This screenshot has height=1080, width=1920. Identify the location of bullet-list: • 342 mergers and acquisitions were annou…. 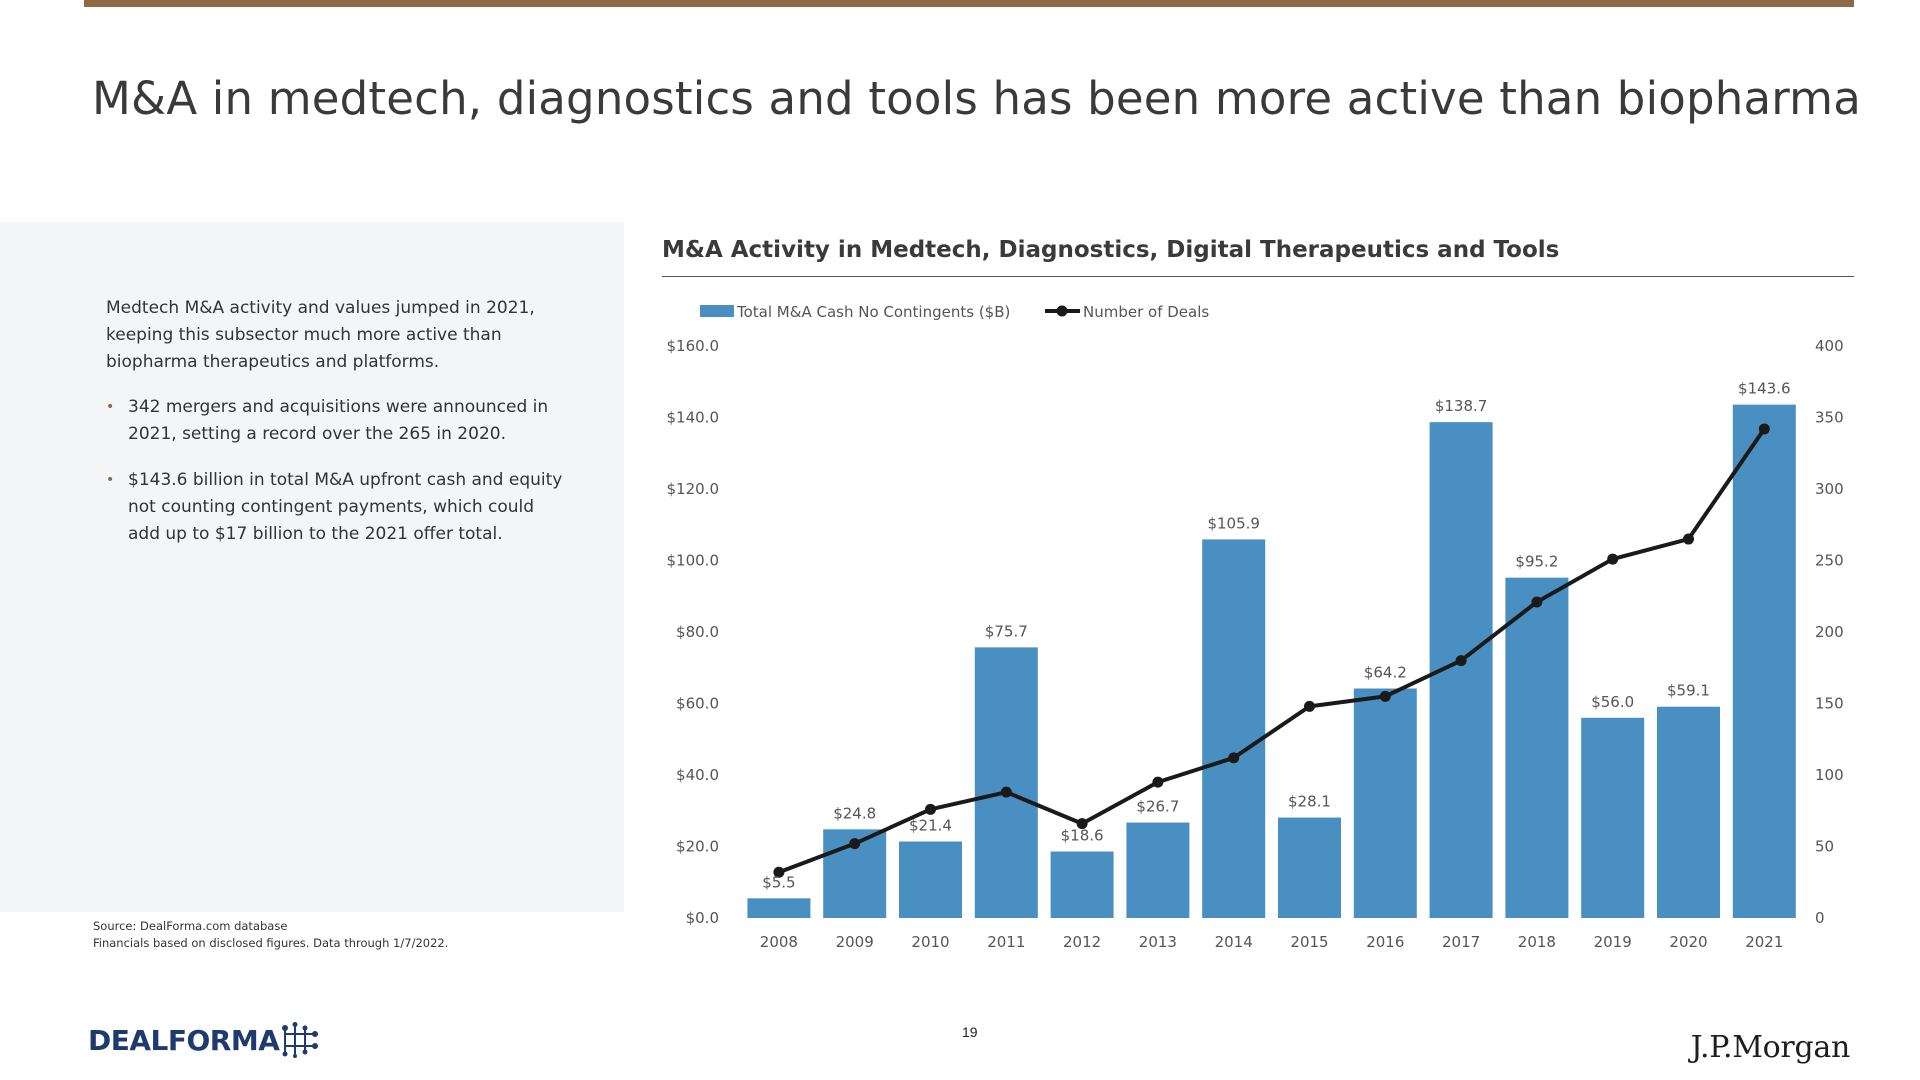
(336, 480).